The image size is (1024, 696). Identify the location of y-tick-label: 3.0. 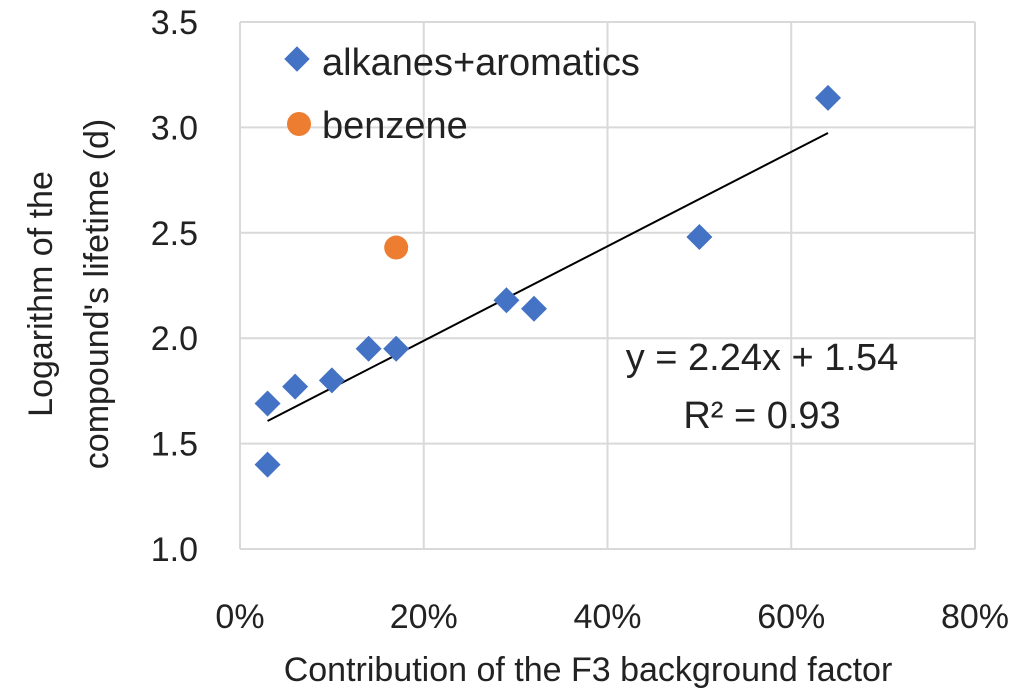
(174, 128).